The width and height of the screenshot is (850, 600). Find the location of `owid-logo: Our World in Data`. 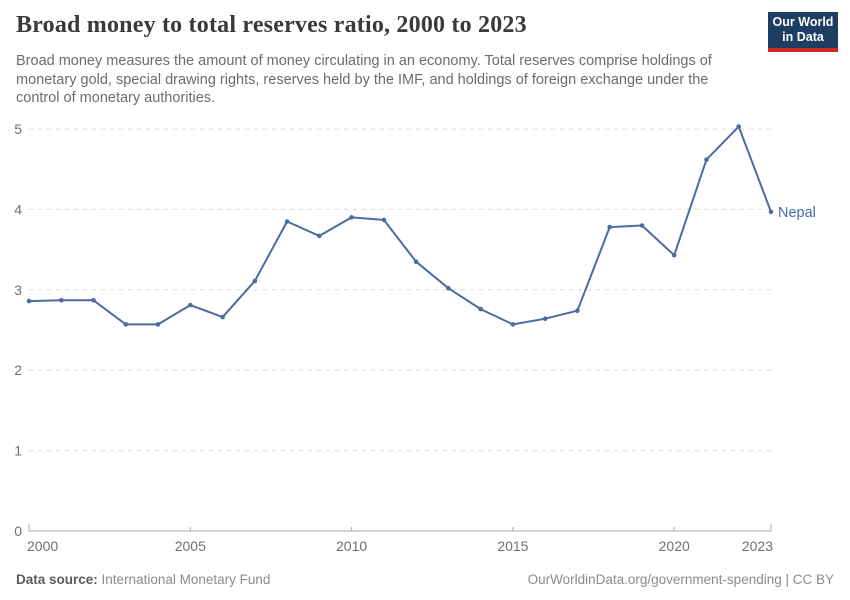

owid-logo: Our World in Data is located at coordinates (803, 32).